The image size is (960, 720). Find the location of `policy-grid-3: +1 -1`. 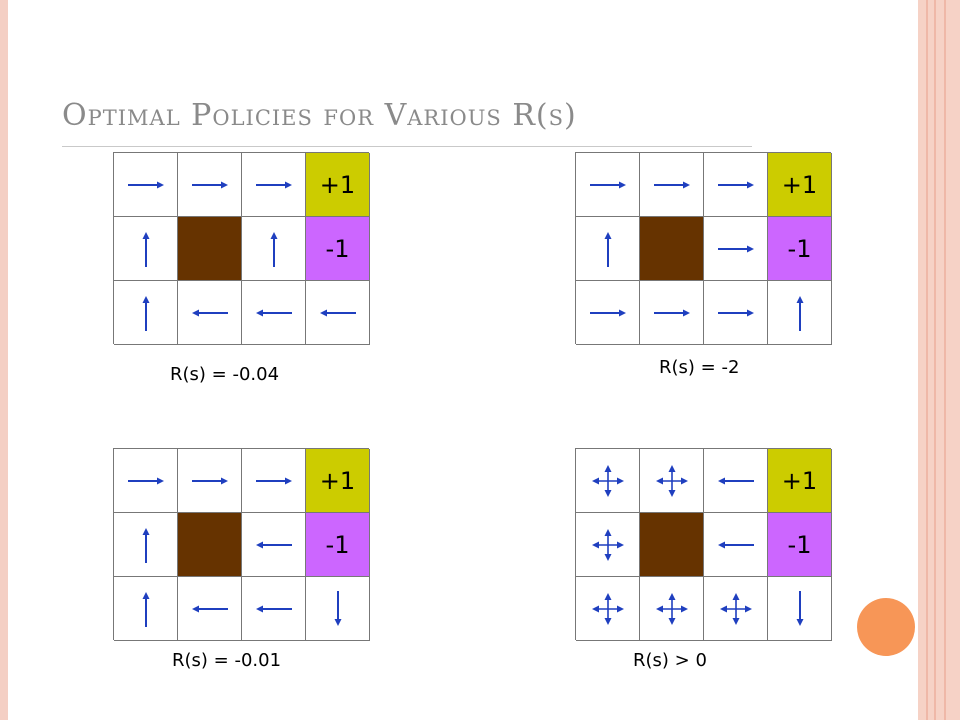

policy-grid-3: +1 -1 is located at coordinates (241, 544).